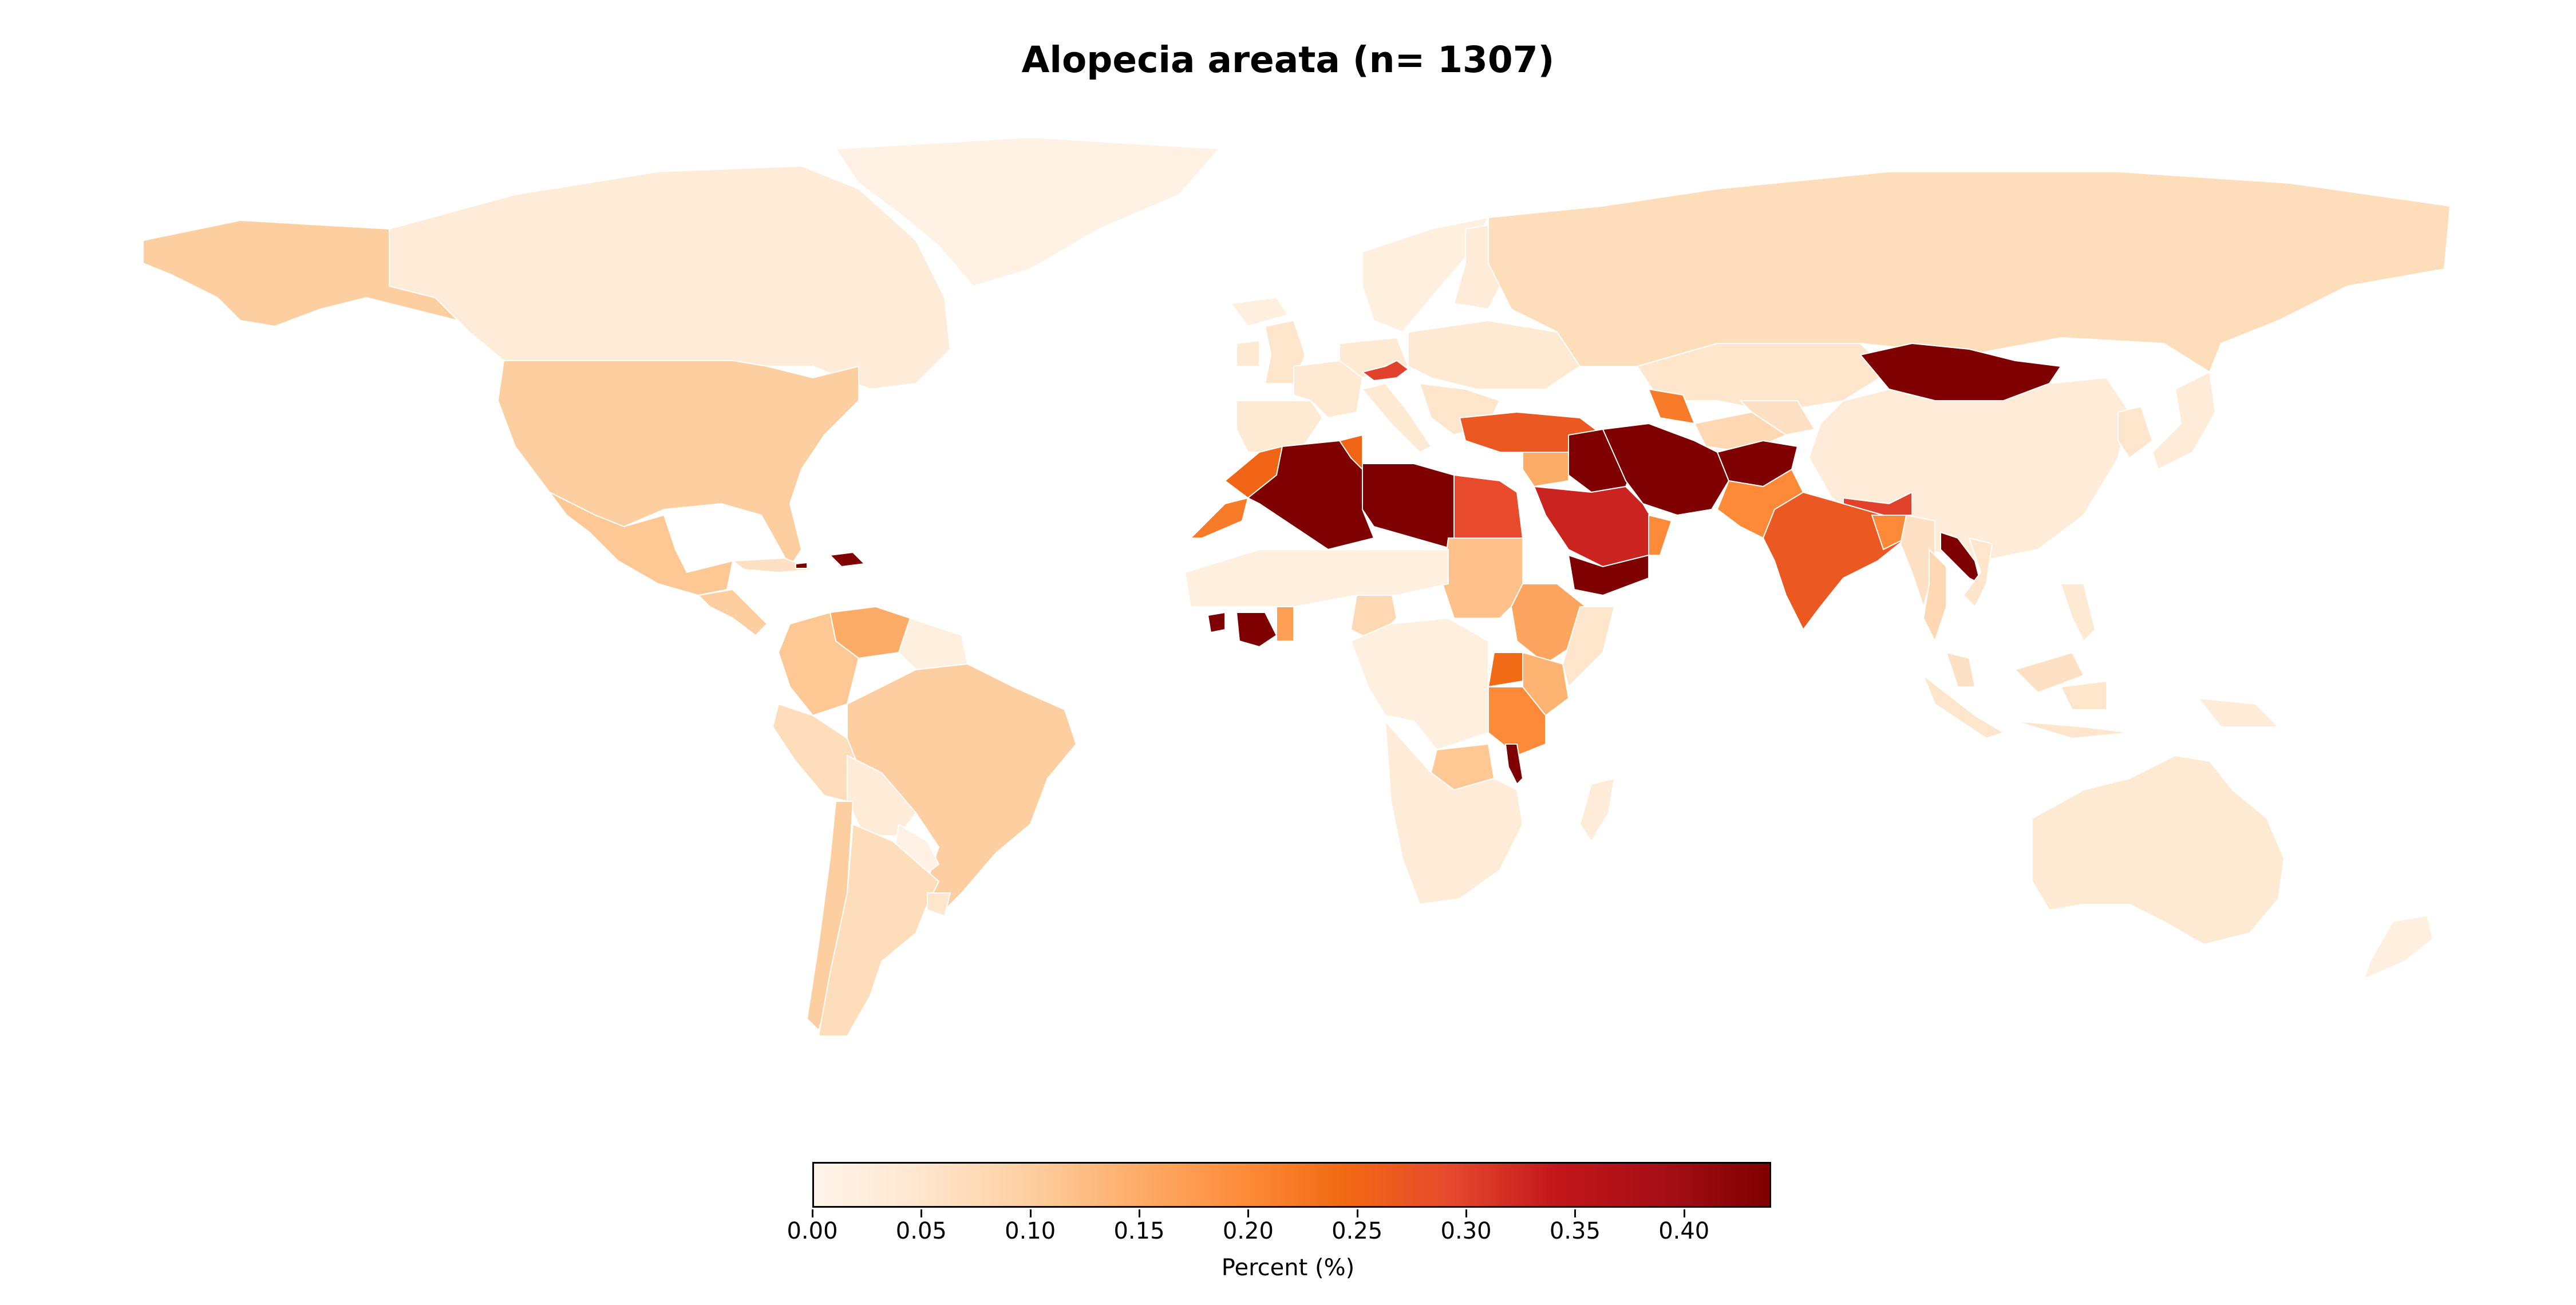 This screenshot has height=1305, width=2576. Describe the element at coordinates (2078, 612) in the screenshot. I see `country-philippines: Philippines` at that location.